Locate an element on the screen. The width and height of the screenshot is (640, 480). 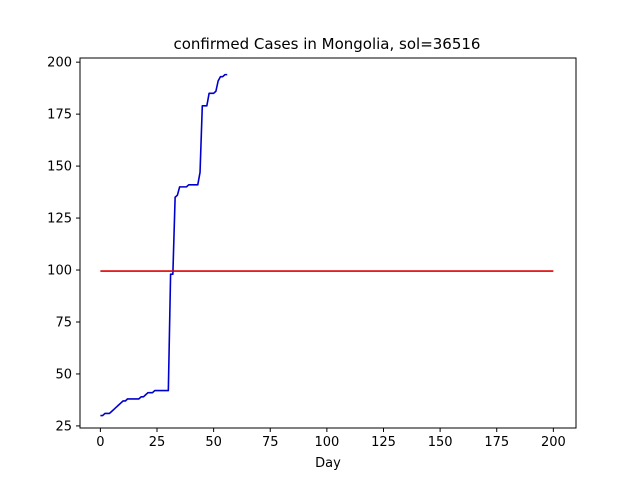
x-tick-label: 125 is located at coordinates (383, 442).